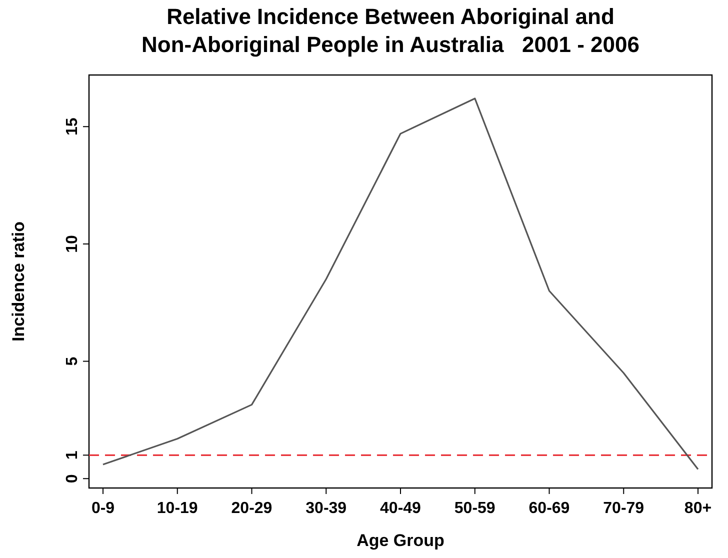  What do you see at coordinates (400, 540) in the screenshot?
I see `x-axis-title: Age Group` at bounding box center [400, 540].